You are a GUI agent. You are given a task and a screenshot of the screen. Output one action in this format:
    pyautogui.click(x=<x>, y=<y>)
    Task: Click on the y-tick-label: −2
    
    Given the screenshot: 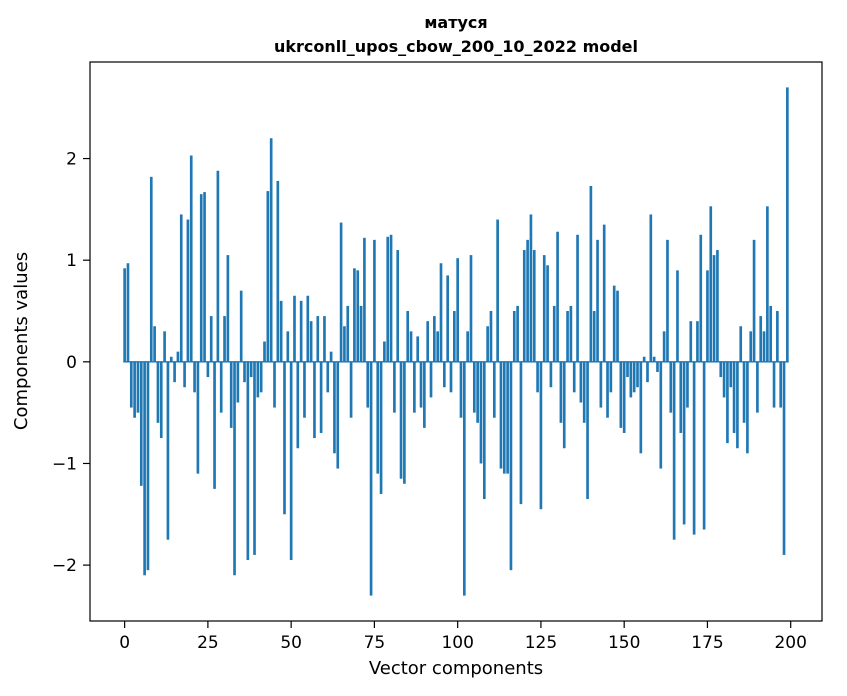 What is the action you would take?
    pyautogui.click(x=64, y=566)
    